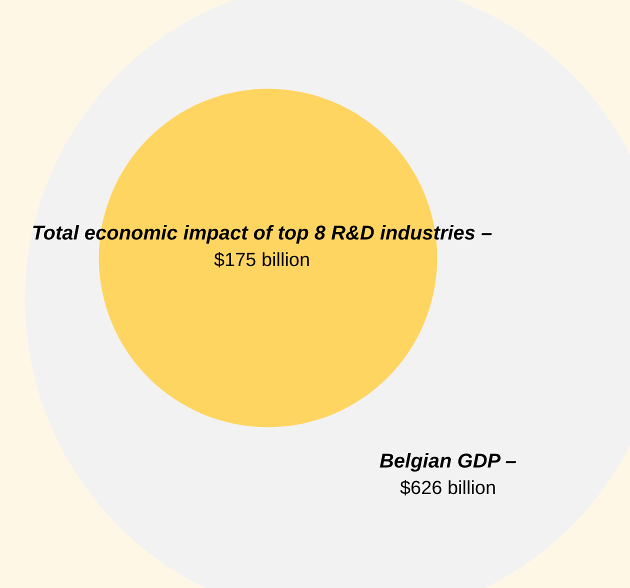 This screenshot has width=630, height=588. What do you see at coordinates (448, 489) in the screenshot?
I see `data-label: $626 billion` at bounding box center [448, 489].